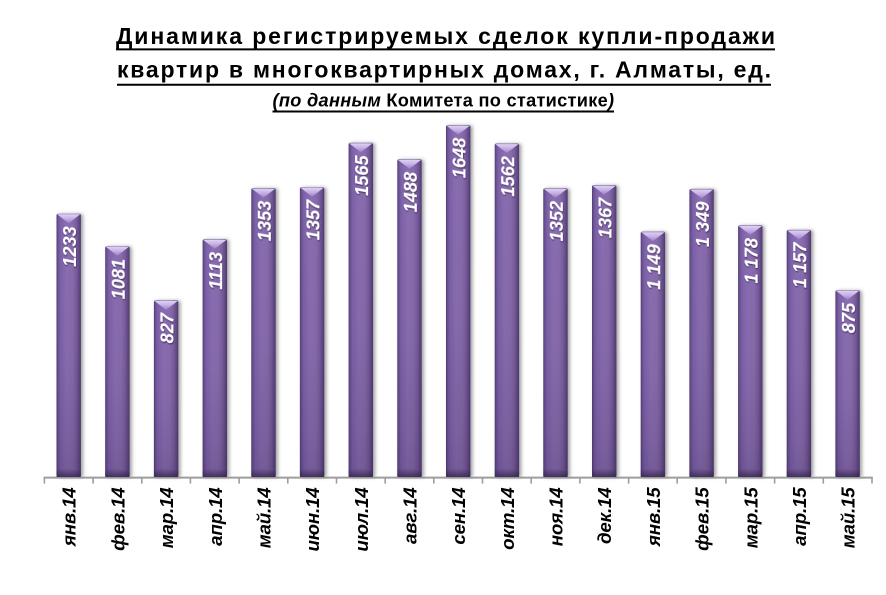  What do you see at coordinates (606, 217) in the screenshot?
I see `svg-text: 1367` at bounding box center [606, 217].